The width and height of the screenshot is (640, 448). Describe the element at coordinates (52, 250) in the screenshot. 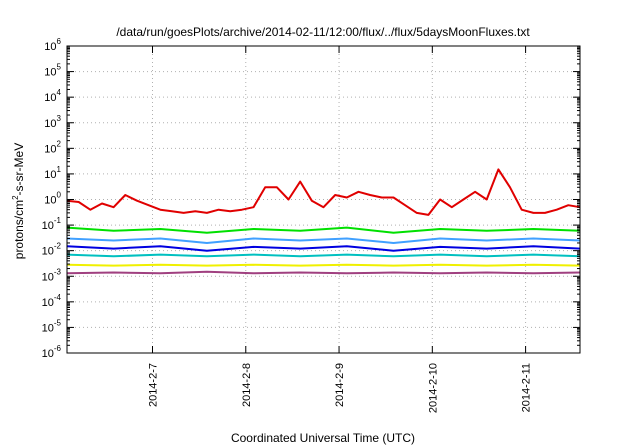

I see `y-tick-label: 10⁻²` at that location.